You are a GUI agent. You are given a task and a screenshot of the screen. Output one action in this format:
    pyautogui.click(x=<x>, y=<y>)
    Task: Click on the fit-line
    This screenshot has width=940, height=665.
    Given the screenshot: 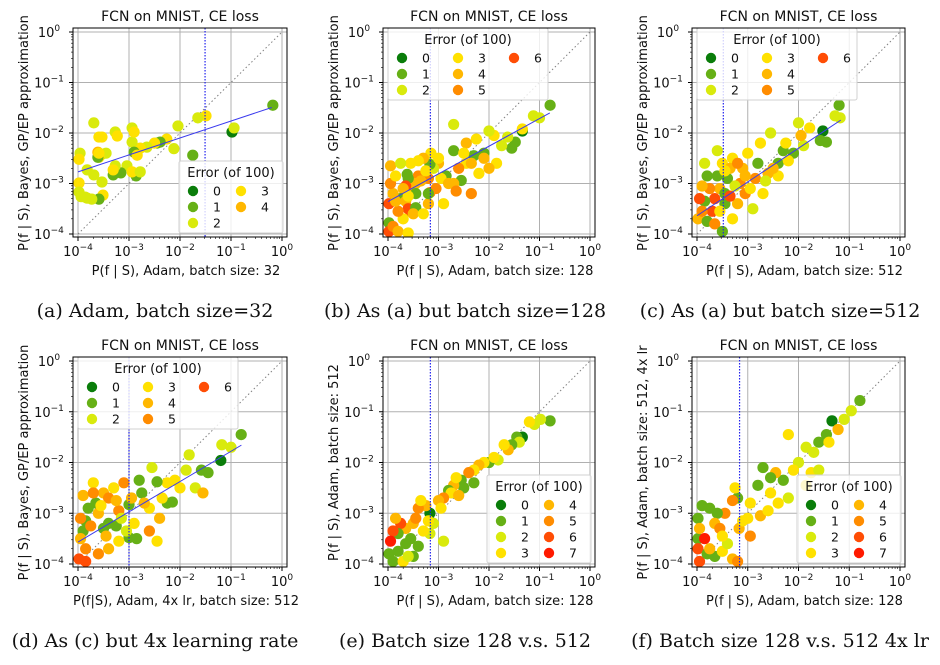 What is the action you would take?
    pyautogui.click(x=469, y=157)
    